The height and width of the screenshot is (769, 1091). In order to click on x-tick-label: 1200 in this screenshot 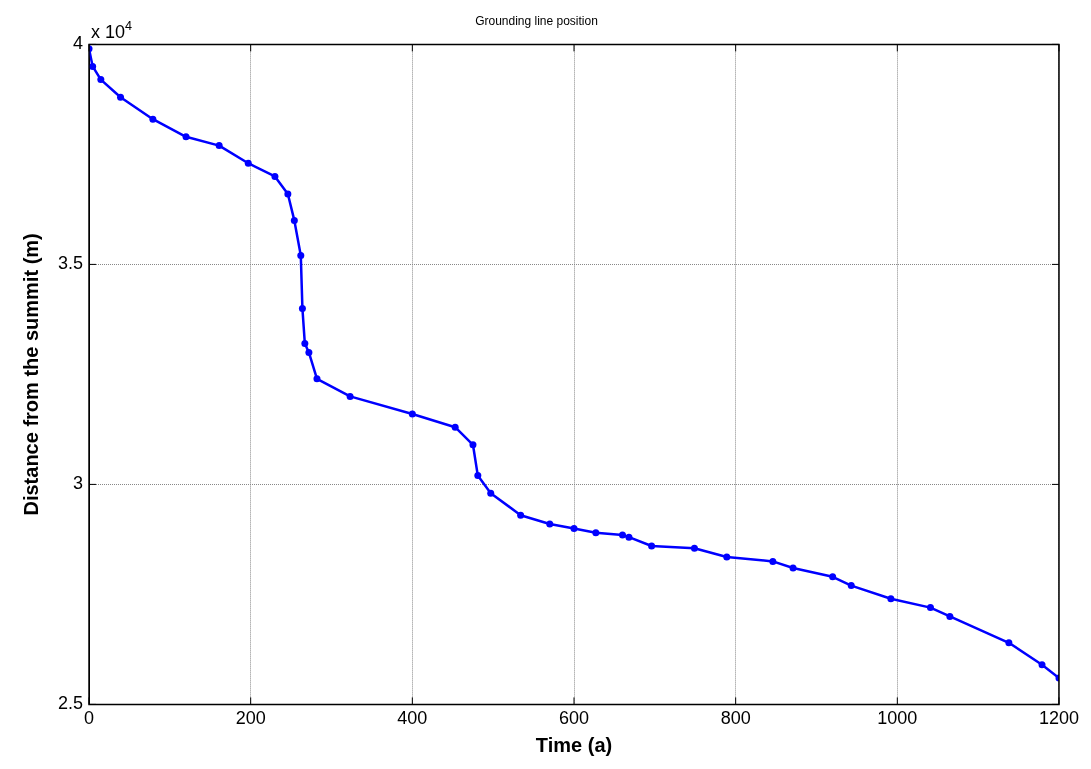, I will do `click(1058, 718)`.